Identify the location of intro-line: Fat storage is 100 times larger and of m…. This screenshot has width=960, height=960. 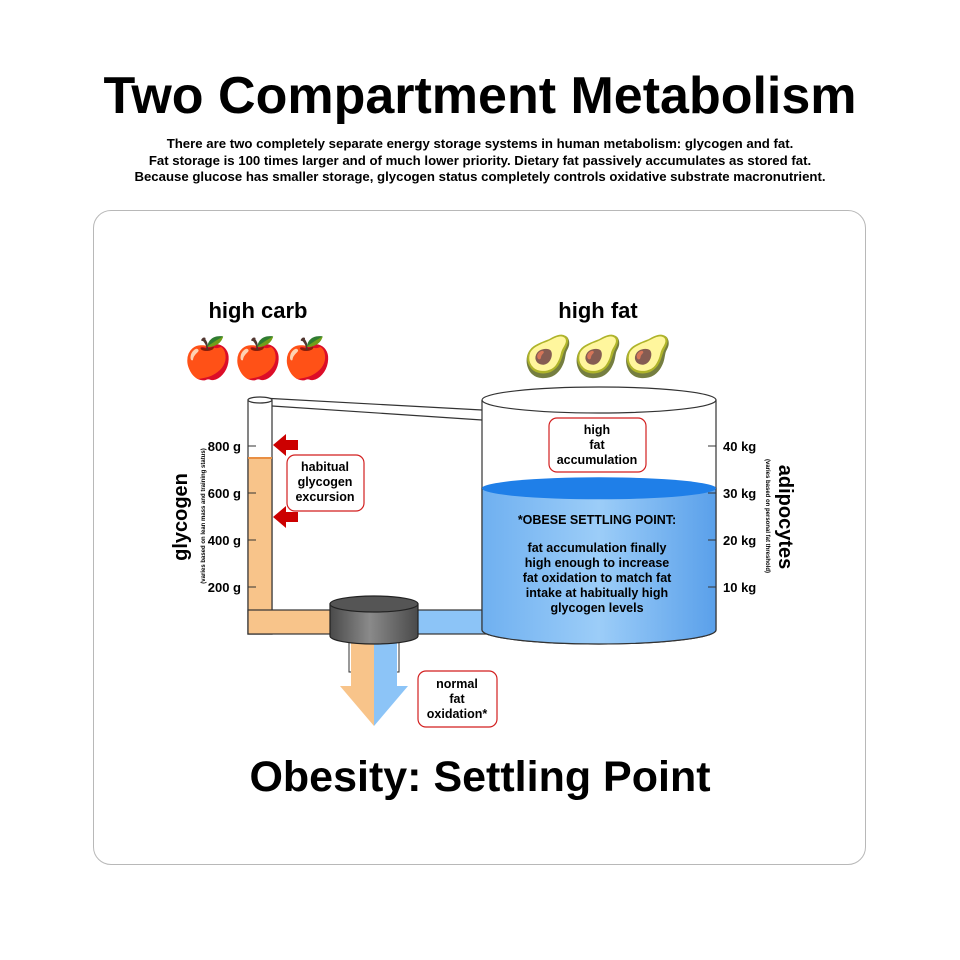
(480, 160).